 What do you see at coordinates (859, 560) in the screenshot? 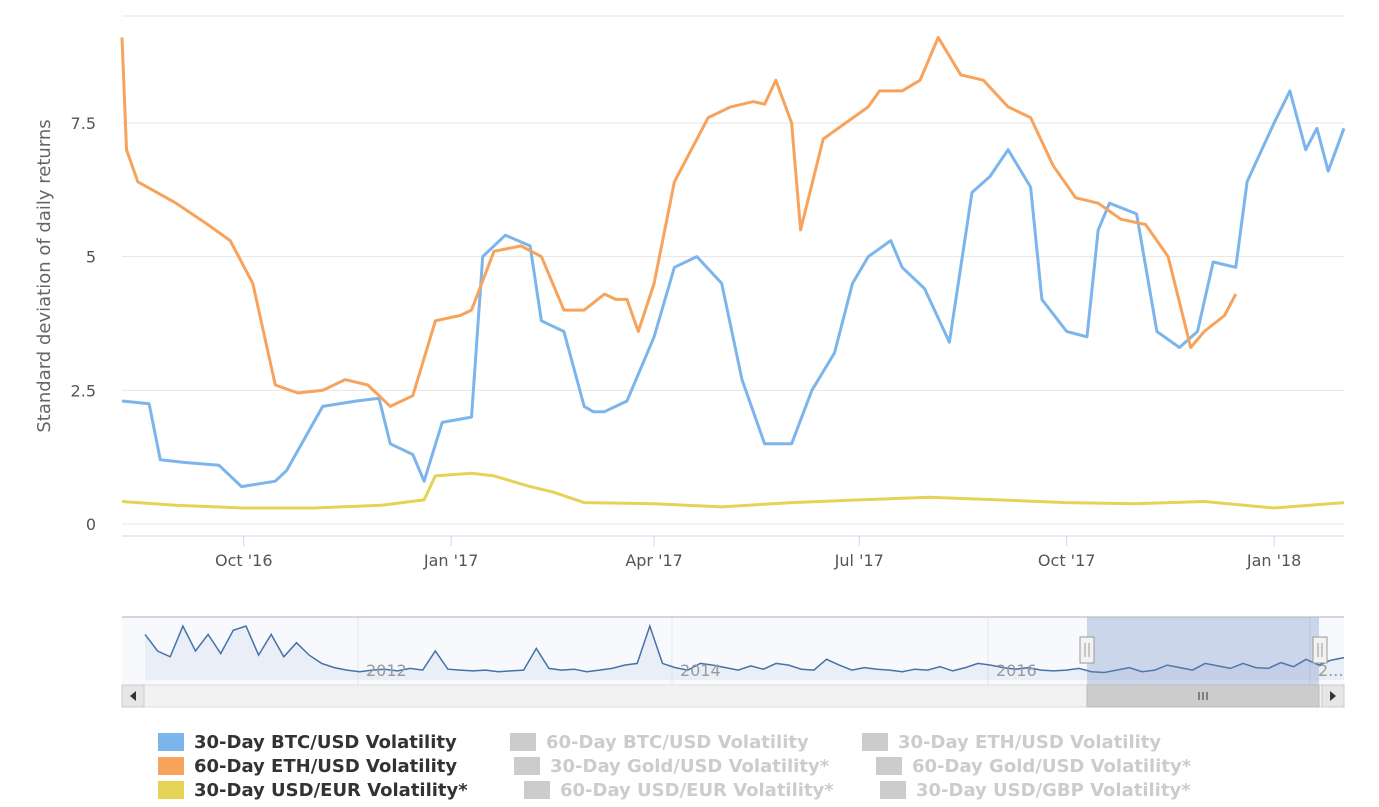
I see `x-tick-label: Jul '17` at bounding box center [859, 560].